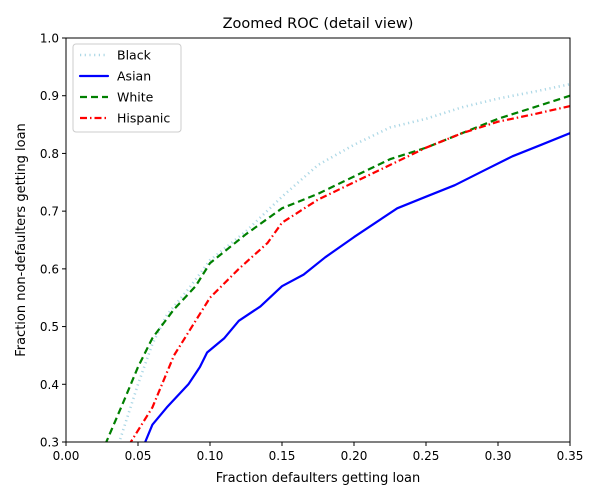 The height and width of the screenshot is (504, 600). Describe the element at coordinates (498, 456) in the screenshot. I see `x-tick-label: 0.30` at that location.